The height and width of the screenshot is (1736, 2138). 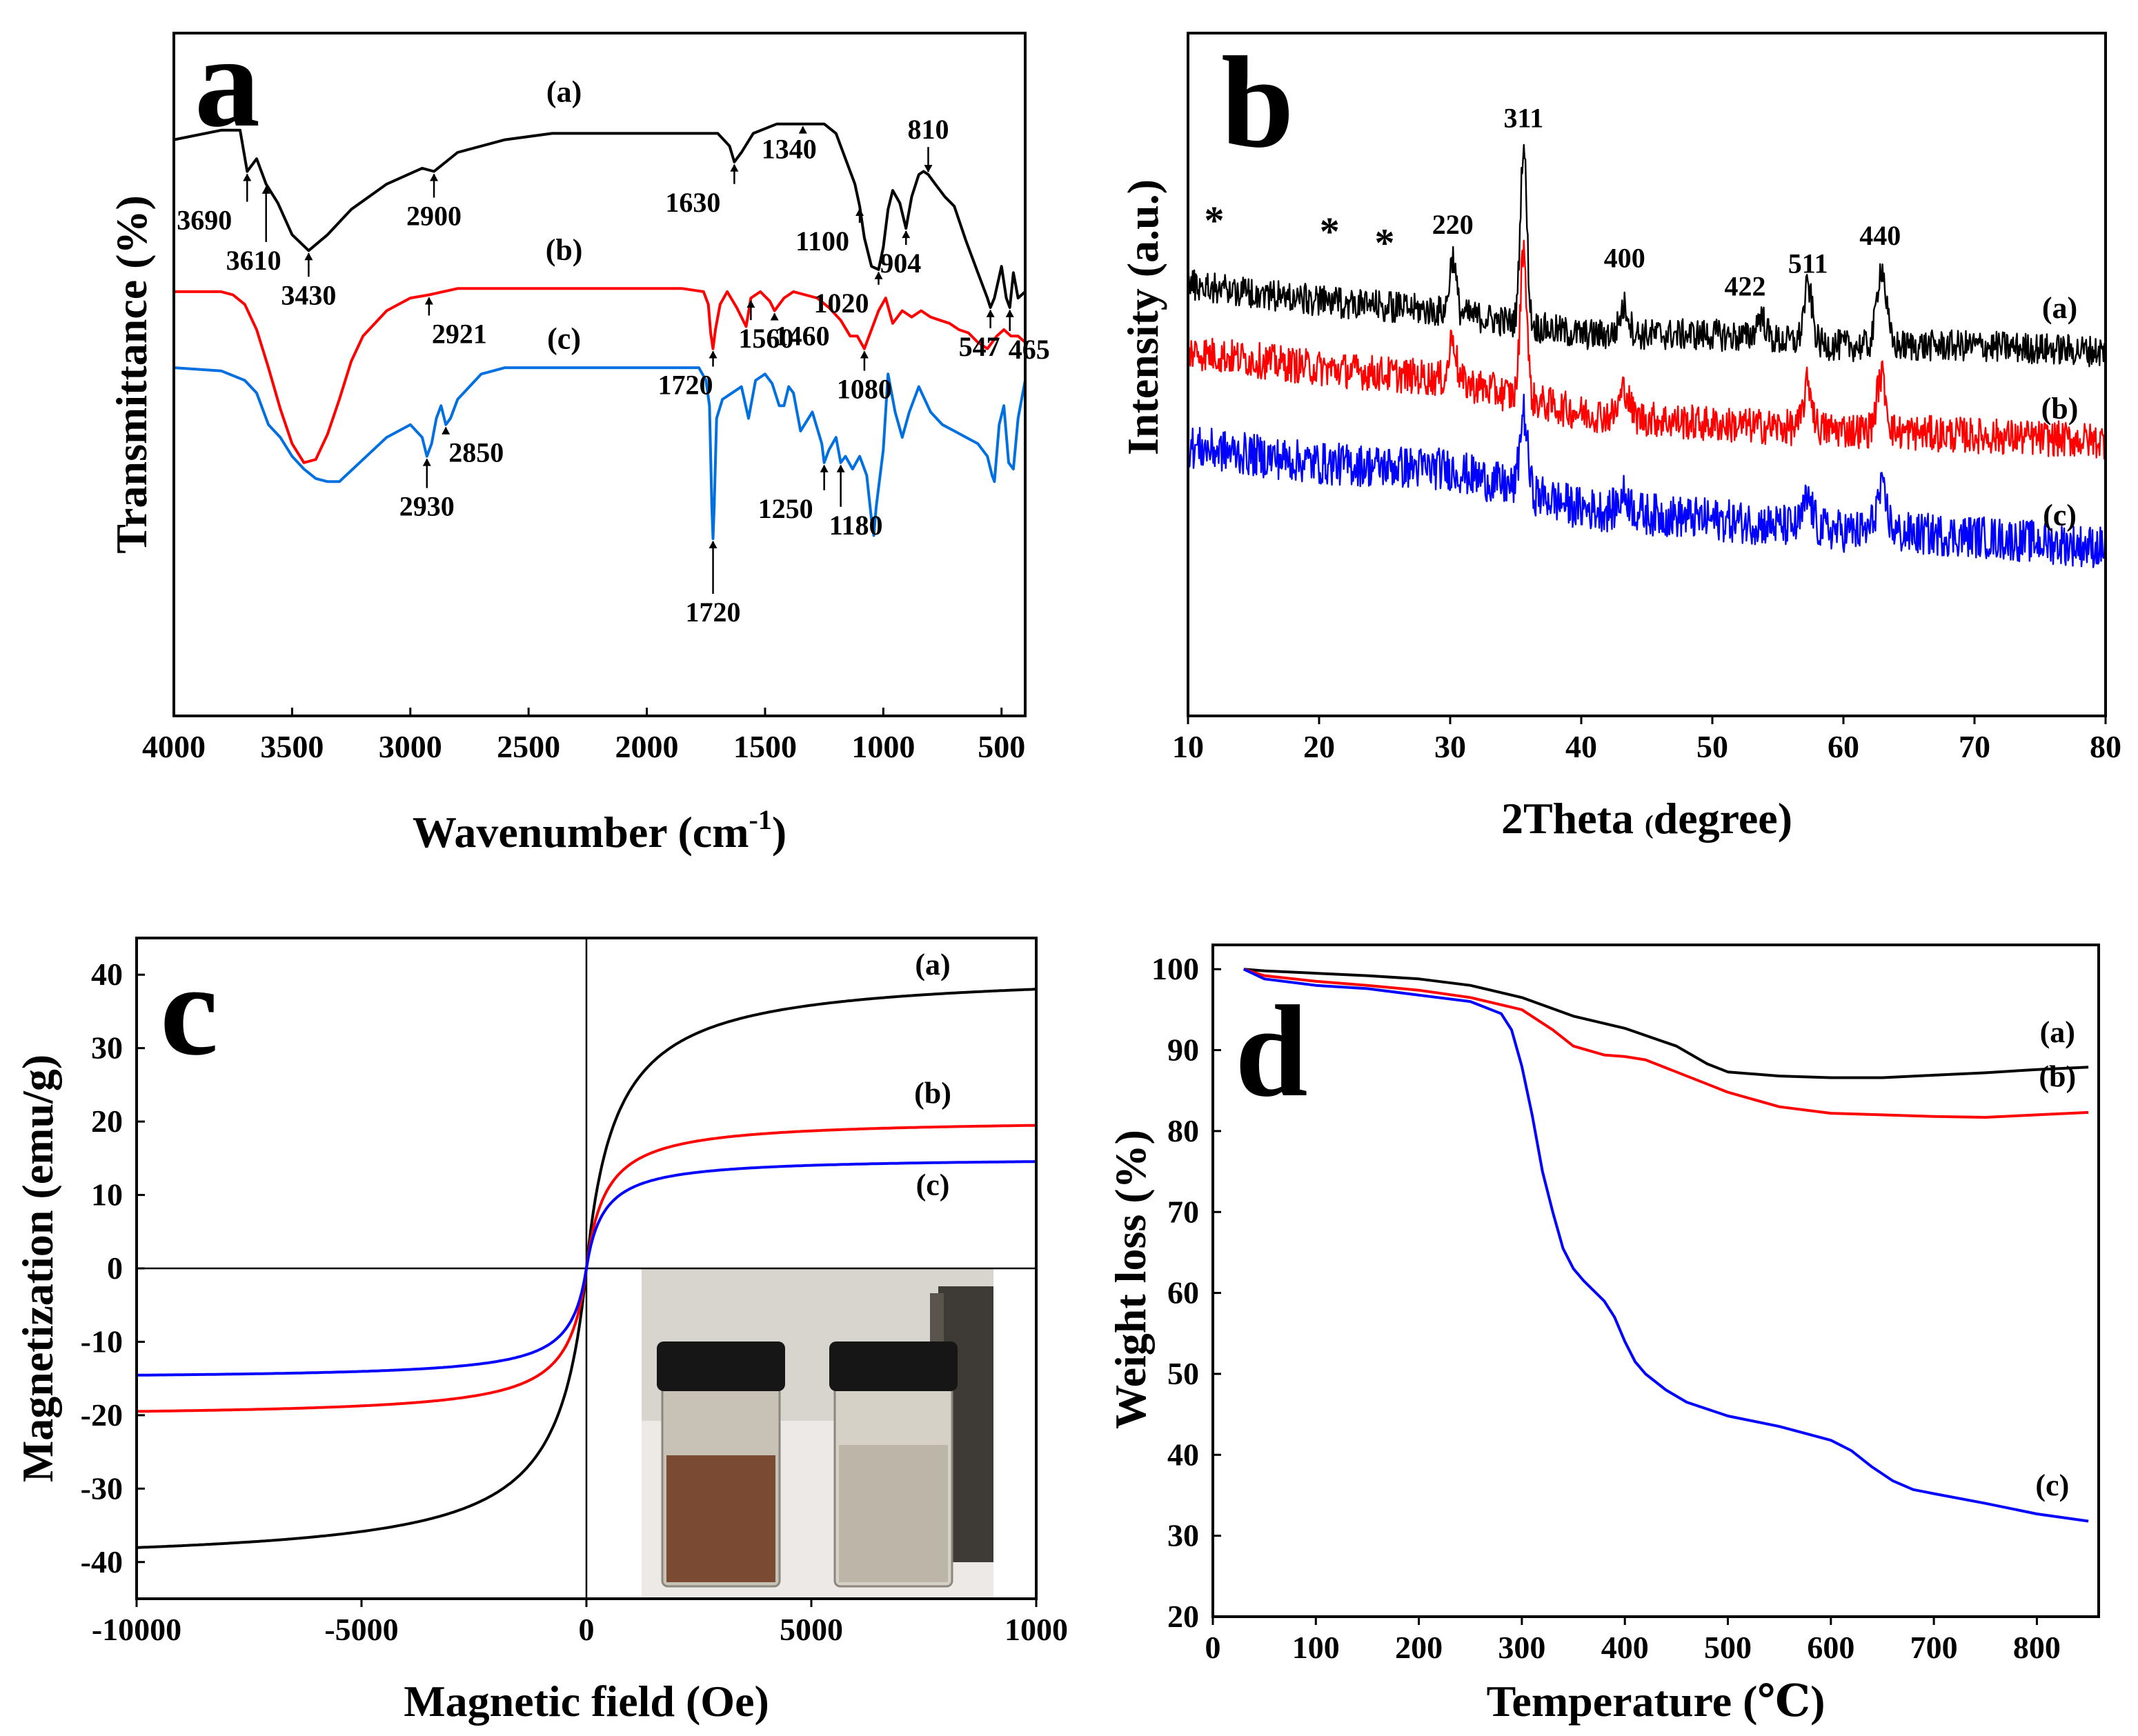 I want to click on panel-b-plot-area: * * * 220 311 400 422 511 440 (a) (b) (c), so click(x=1647, y=335).